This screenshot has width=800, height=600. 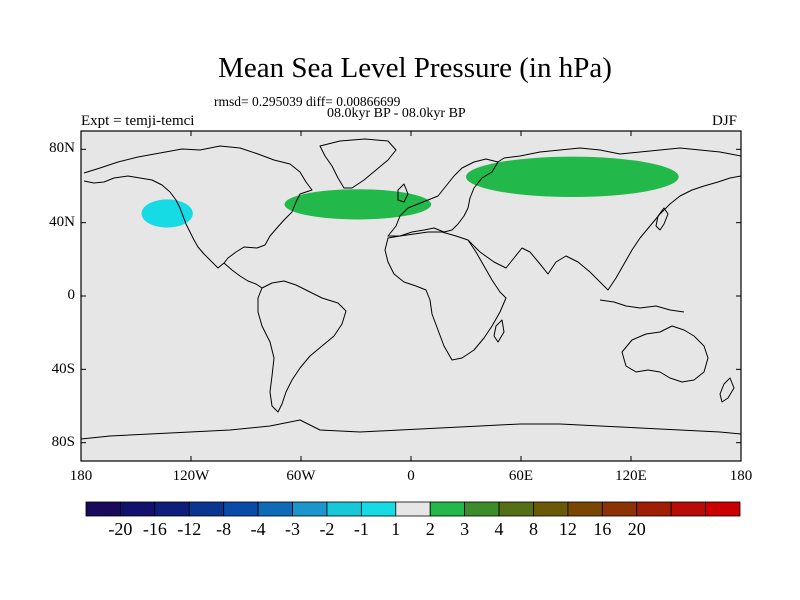 What do you see at coordinates (411, 429) in the screenshot?
I see `coastline-antarctica` at bounding box center [411, 429].